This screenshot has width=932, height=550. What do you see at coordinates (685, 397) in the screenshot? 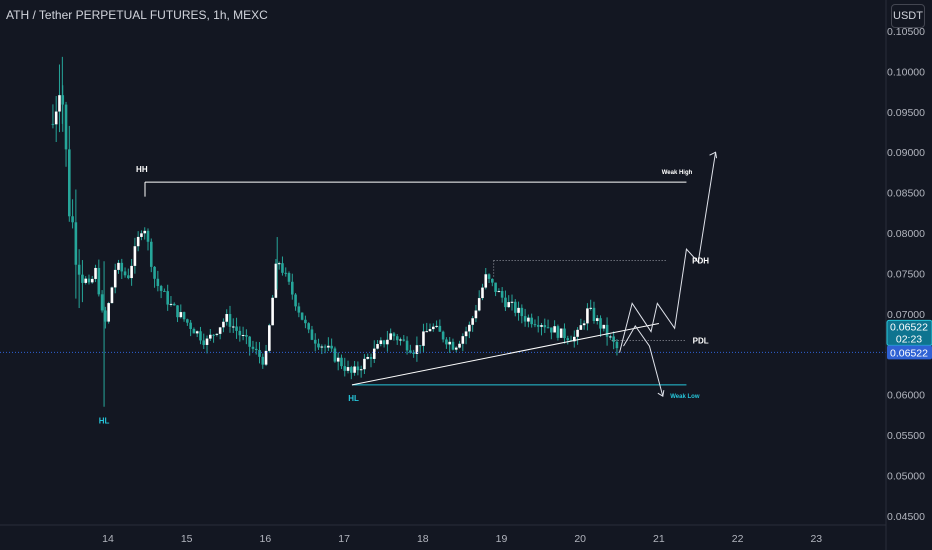
I see `weak-low-label: Weak Low` at bounding box center [685, 397].